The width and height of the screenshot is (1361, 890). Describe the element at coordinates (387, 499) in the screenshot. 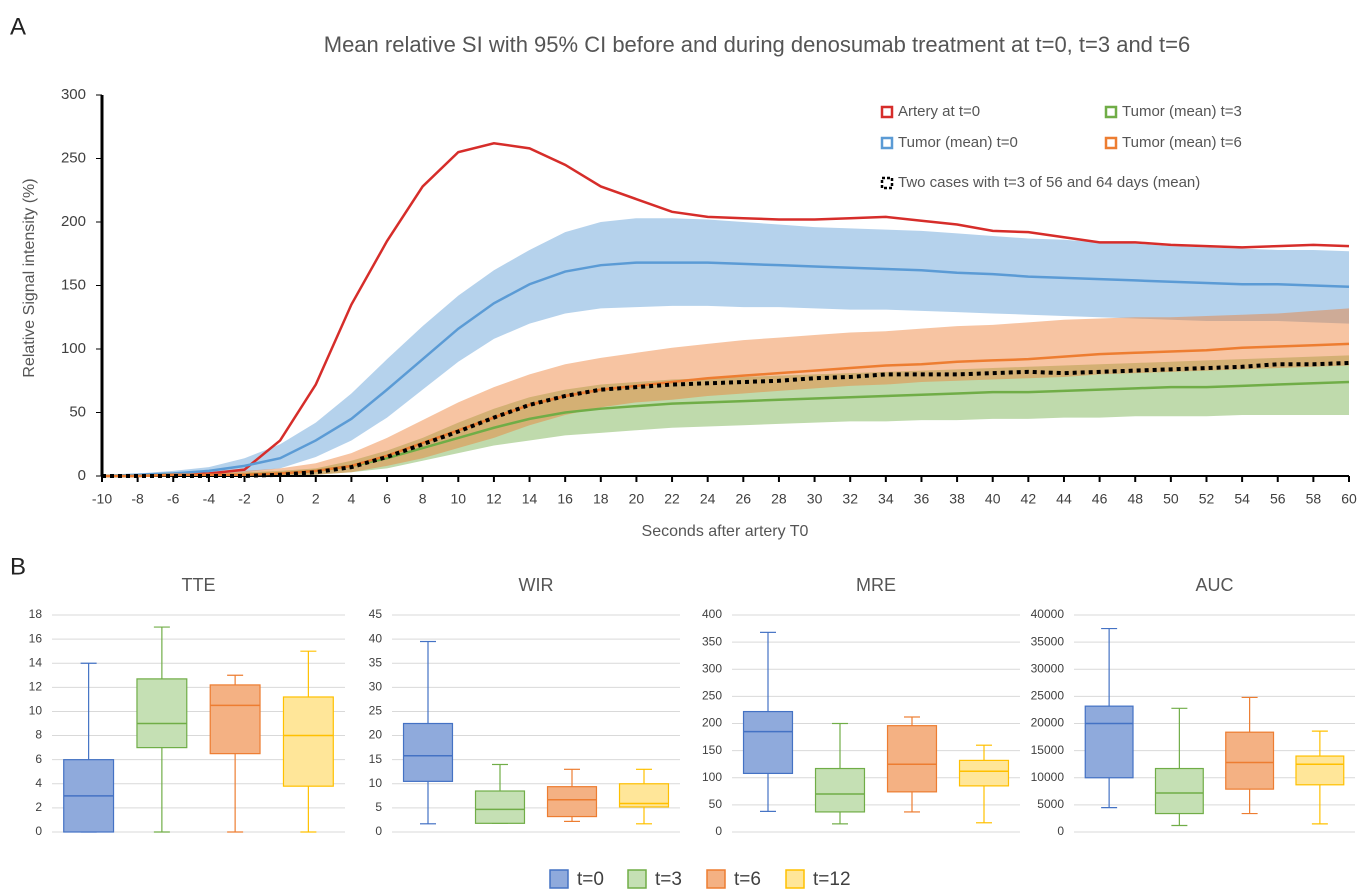

I see `x-tick-label: 6` at that location.